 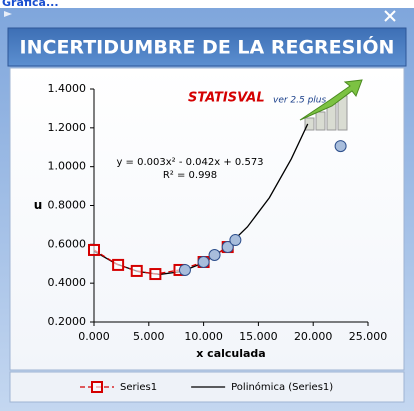 What do you see at coordinates (67, 321) in the screenshot?
I see `y-tick-label: 0.2000` at bounding box center [67, 321].